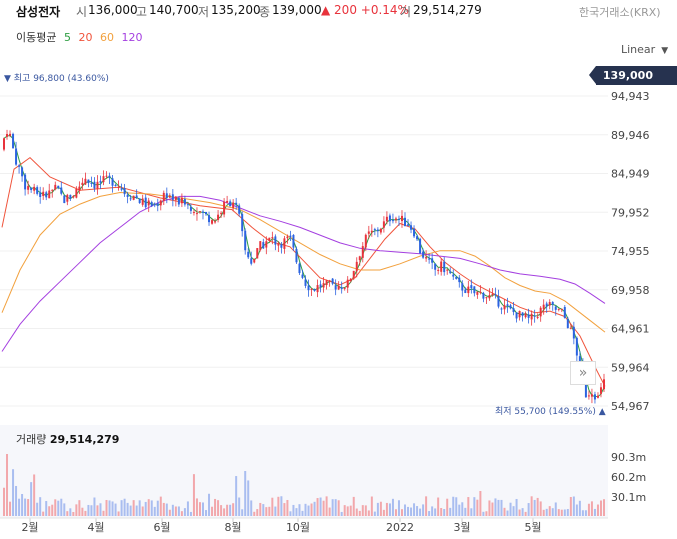 The image size is (677, 539). Describe the element at coordinates (583, 373) in the screenshot. I see `scroll-right-button: »` at that location.